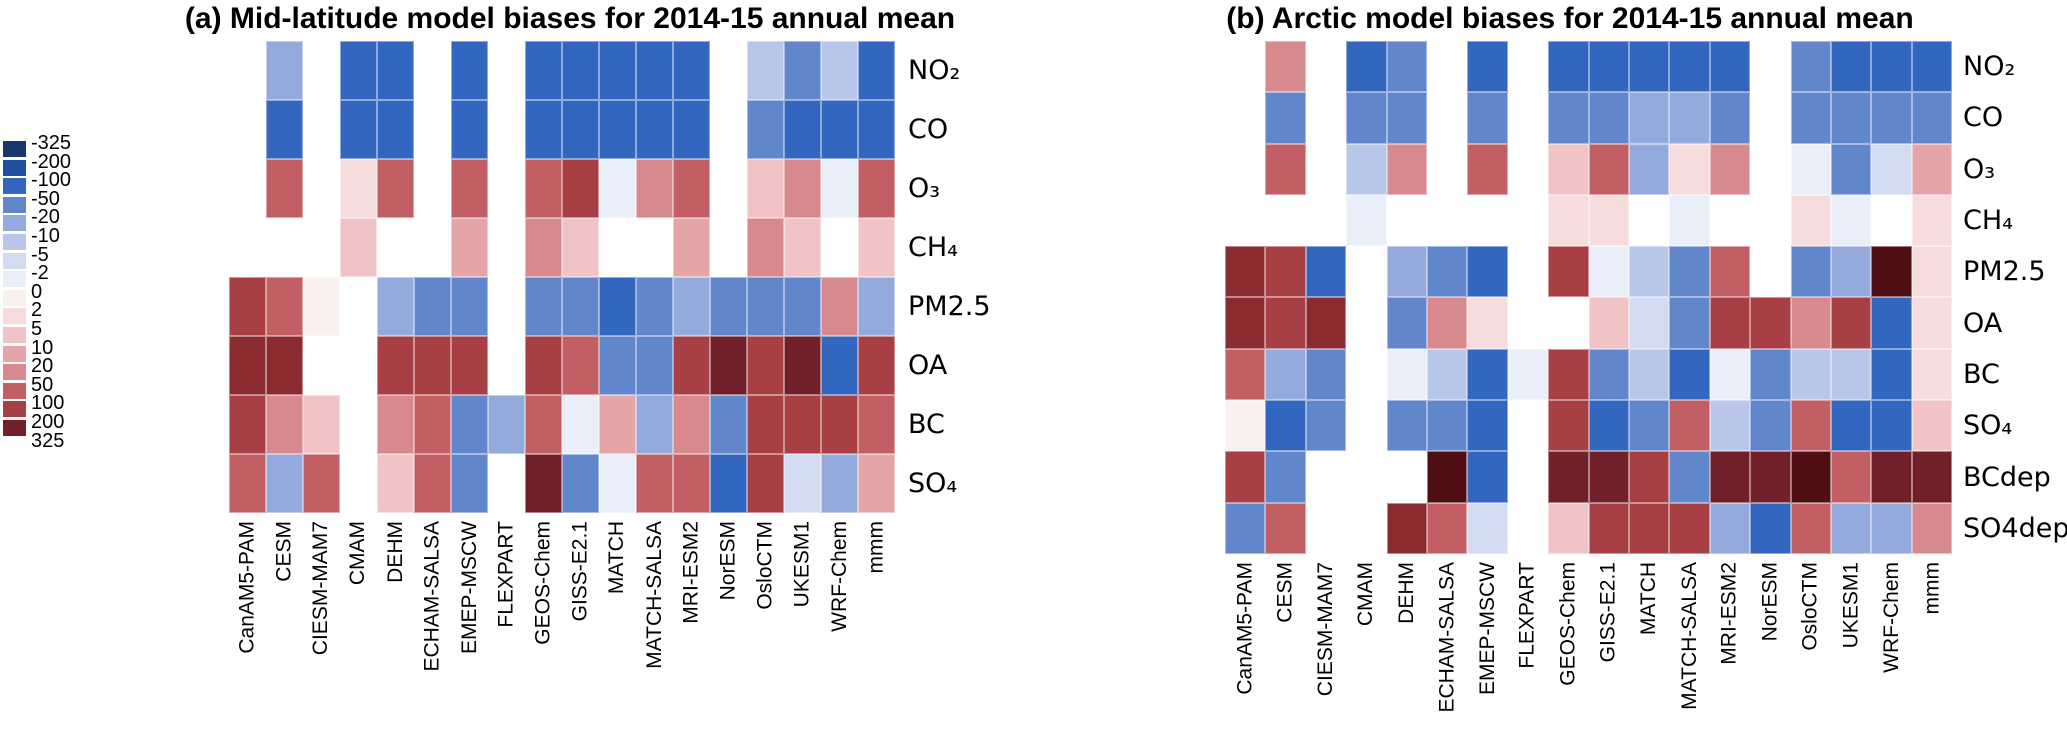  What do you see at coordinates (51, 143) in the screenshot?
I see `legend-tick-label: -325` at bounding box center [51, 143].